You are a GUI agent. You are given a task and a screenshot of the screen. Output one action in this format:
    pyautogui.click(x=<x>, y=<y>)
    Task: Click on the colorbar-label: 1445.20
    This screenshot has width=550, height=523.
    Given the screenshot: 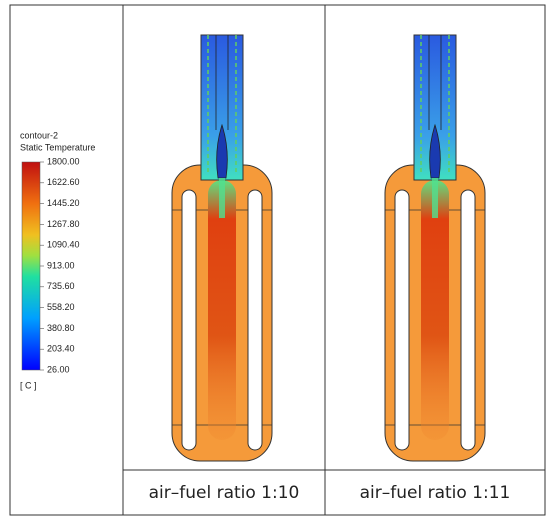 What is the action you would take?
    pyautogui.click(x=63, y=203)
    